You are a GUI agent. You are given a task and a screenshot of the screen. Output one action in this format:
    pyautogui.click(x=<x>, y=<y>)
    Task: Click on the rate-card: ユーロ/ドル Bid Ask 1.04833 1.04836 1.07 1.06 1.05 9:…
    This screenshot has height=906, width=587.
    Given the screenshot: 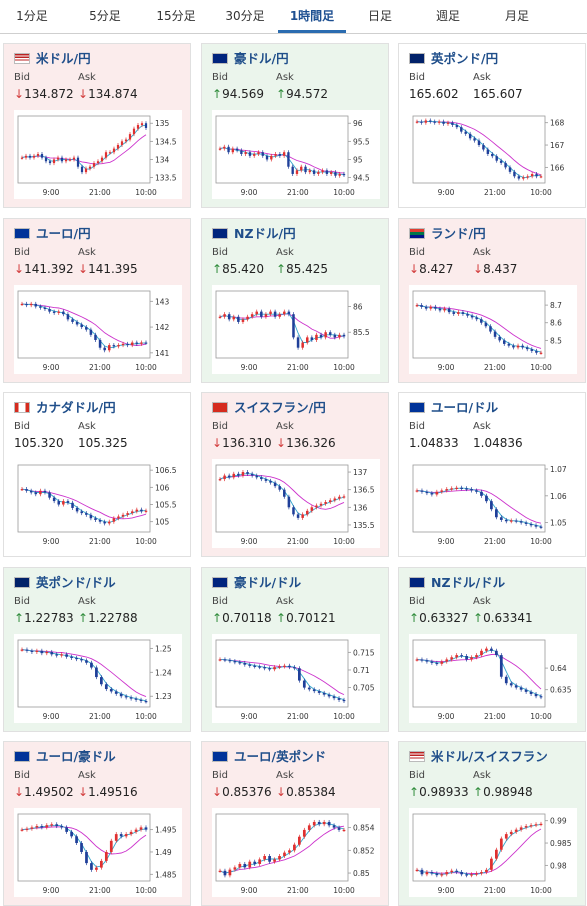 What is the action you would take?
    pyautogui.click(x=492, y=474)
    